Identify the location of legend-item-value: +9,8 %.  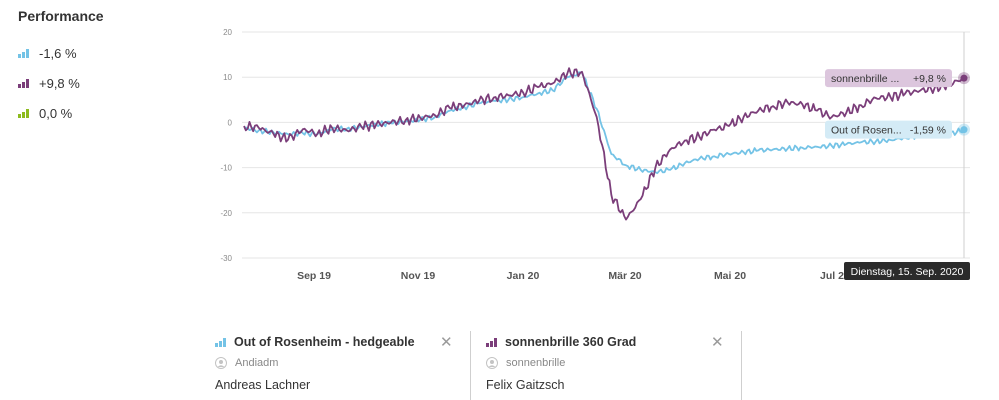
(59, 83).